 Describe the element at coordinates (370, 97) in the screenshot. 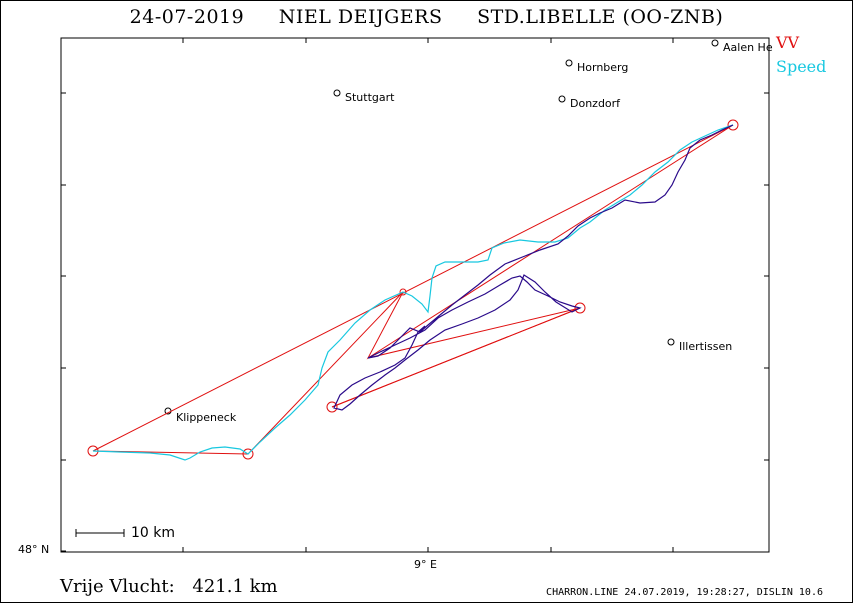

I see `place-label-stuttgart: Stuttgart` at that location.